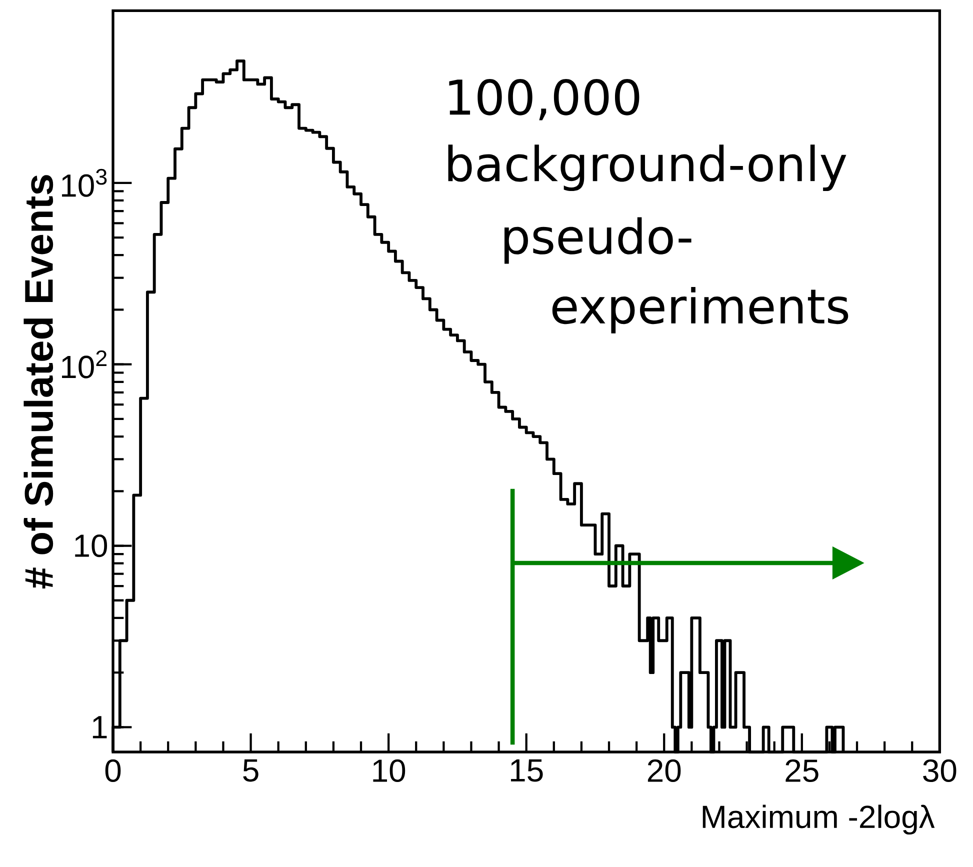 The image size is (973, 867). What do you see at coordinates (99, 727) in the screenshot?
I see `y-tick-label: 1` at bounding box center [99, 727].